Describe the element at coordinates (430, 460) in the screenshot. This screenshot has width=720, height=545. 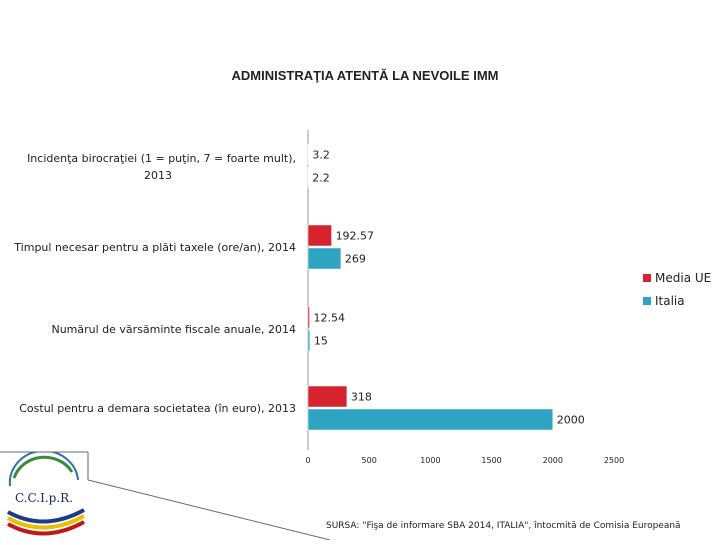
I see `x-tick-label: 1000` at that location.